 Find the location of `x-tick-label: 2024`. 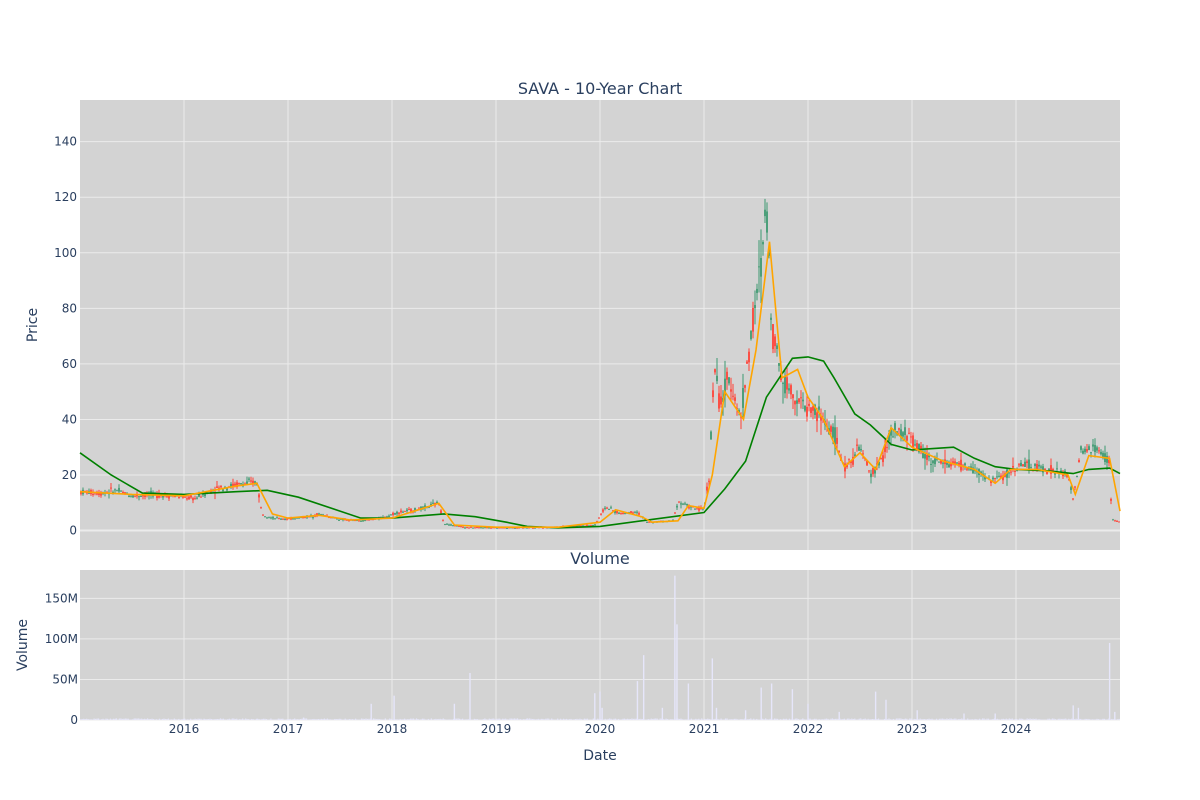

x-tick-label: 2024 is located at coordinates (1016, 729).